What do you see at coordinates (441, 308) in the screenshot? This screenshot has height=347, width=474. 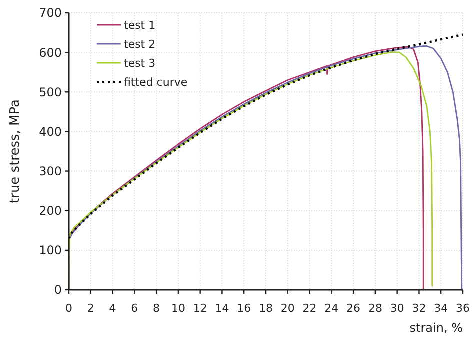 I see `x-tick-label: 34` at bounding box center [441, 308].